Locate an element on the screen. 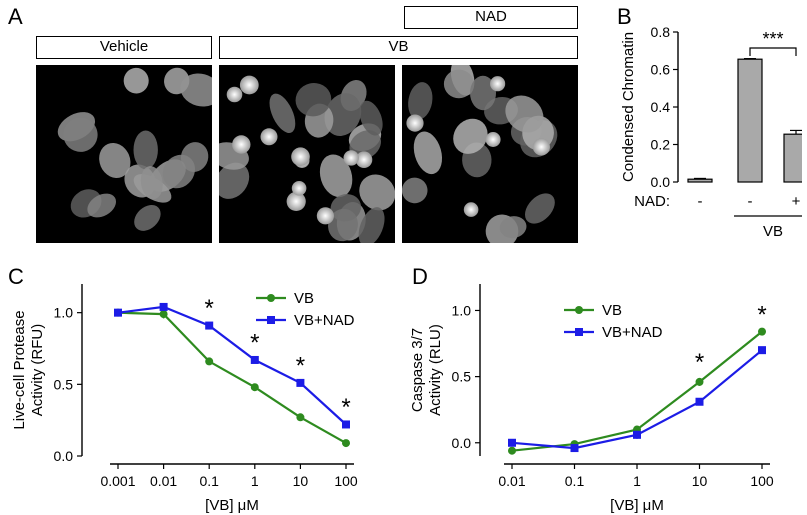  x-tick-label: 1 is located at coordinates (255, 481).